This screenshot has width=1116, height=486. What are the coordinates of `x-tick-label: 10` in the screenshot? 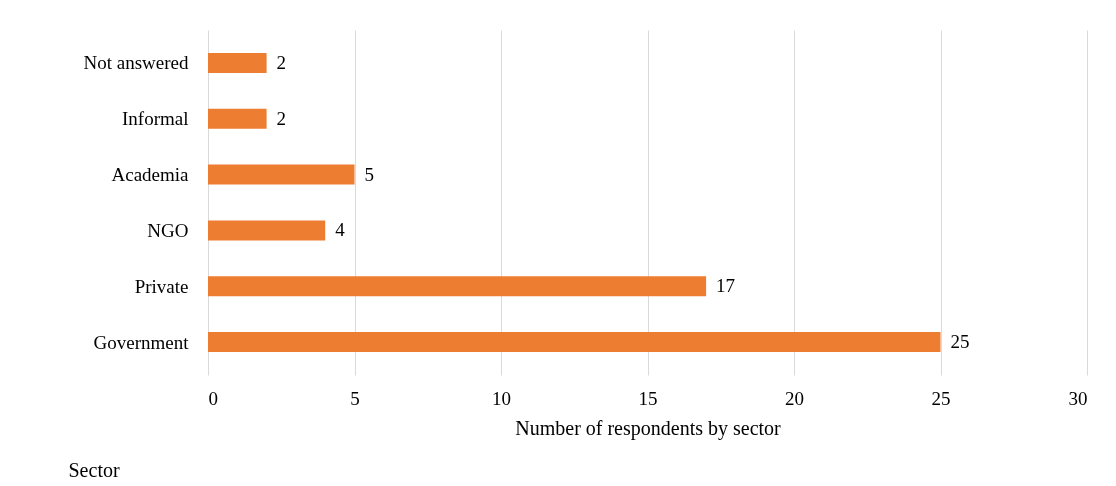 It's located at (501, 398).